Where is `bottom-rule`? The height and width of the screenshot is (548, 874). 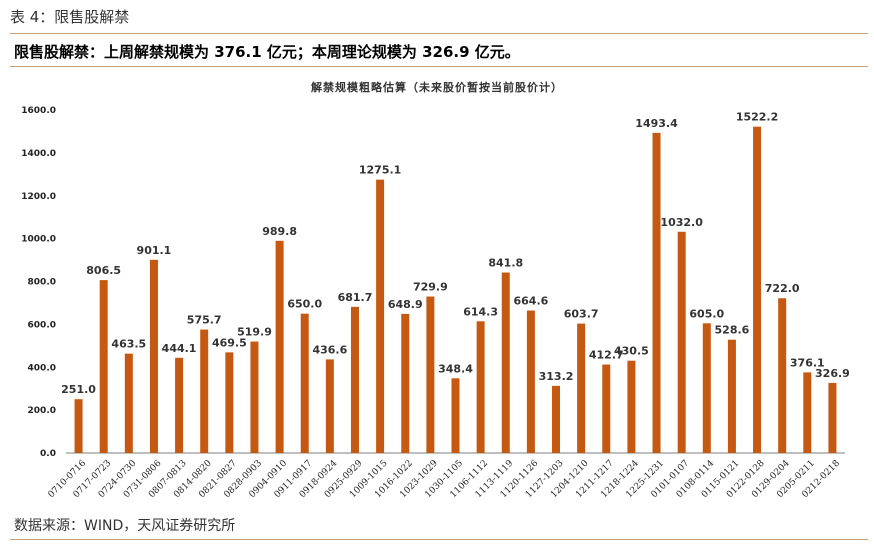 bottom-rule is located at coordinates (439, 539).